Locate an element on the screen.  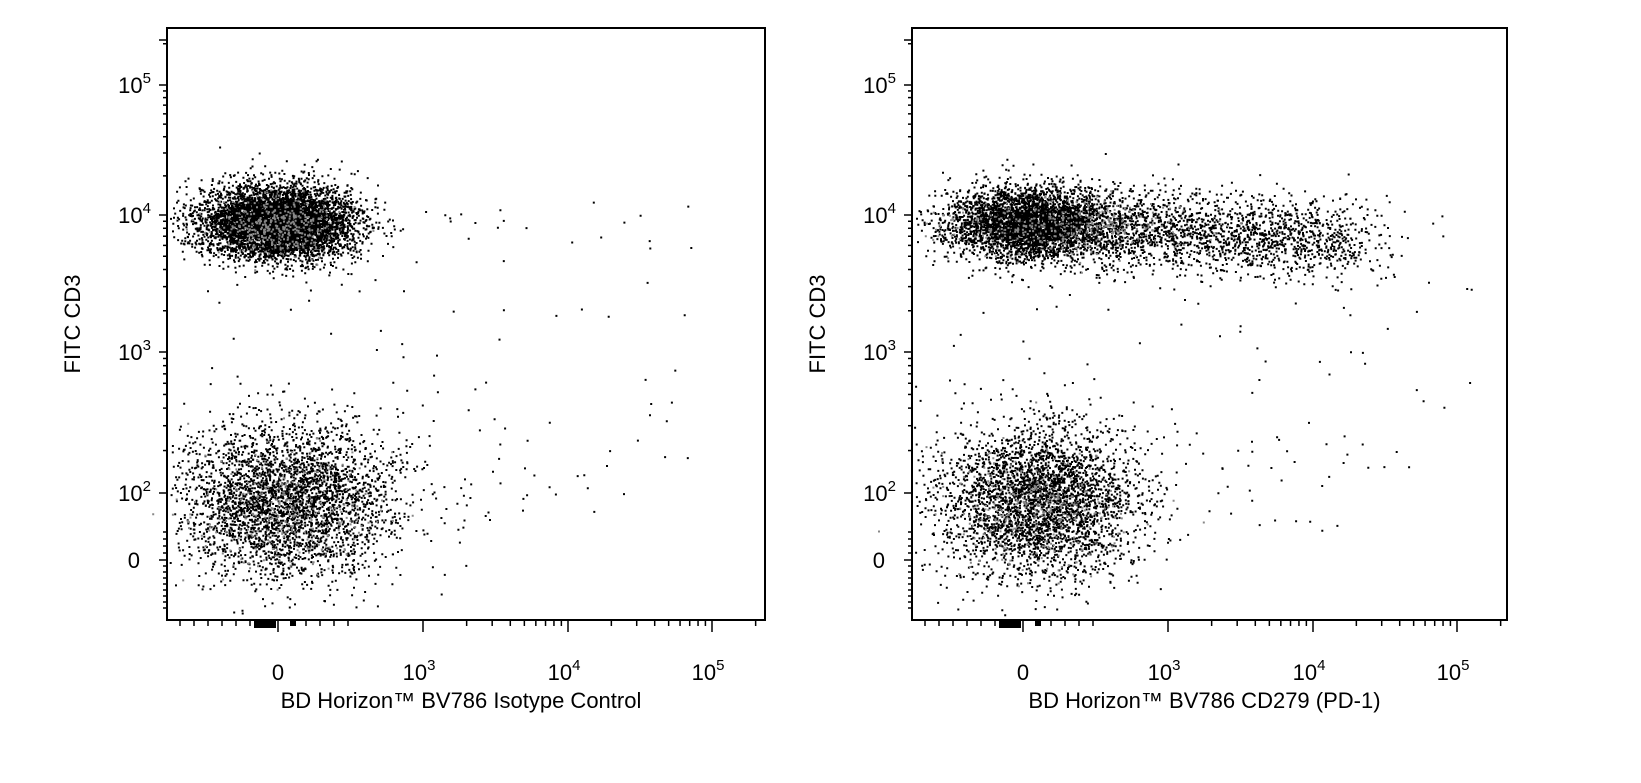
x-axis-label: BD Horizon™ BV786 CD279 (PD-1) is located at coordinates (1204, 700).